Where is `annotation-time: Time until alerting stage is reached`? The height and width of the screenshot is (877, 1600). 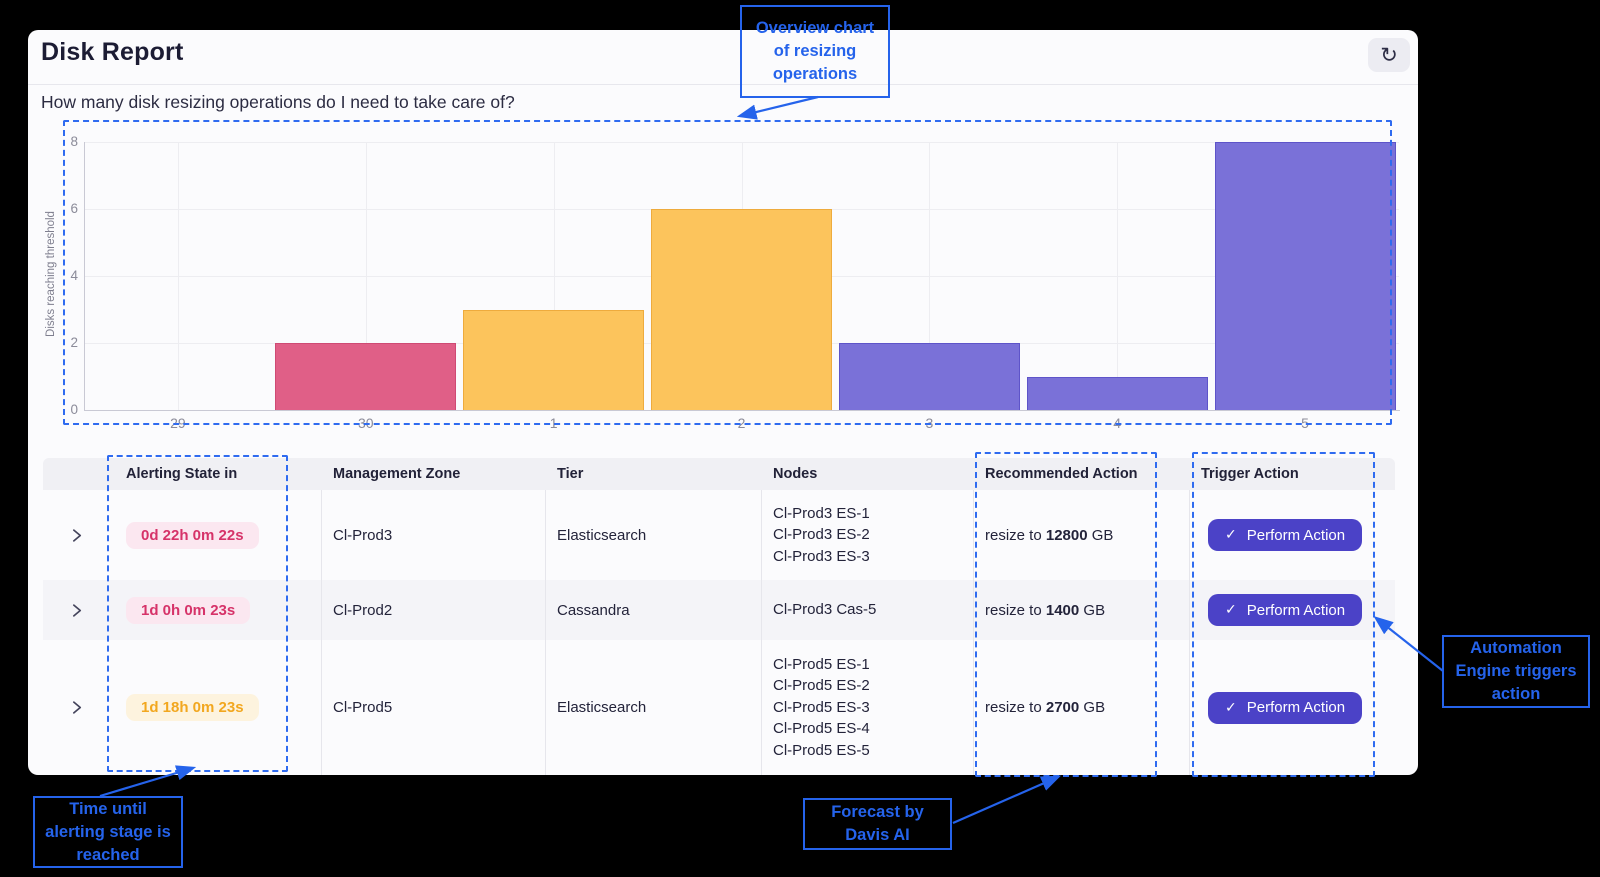
annotation-time: Time until alerting stage is reached is located at coordinates (108, 832).